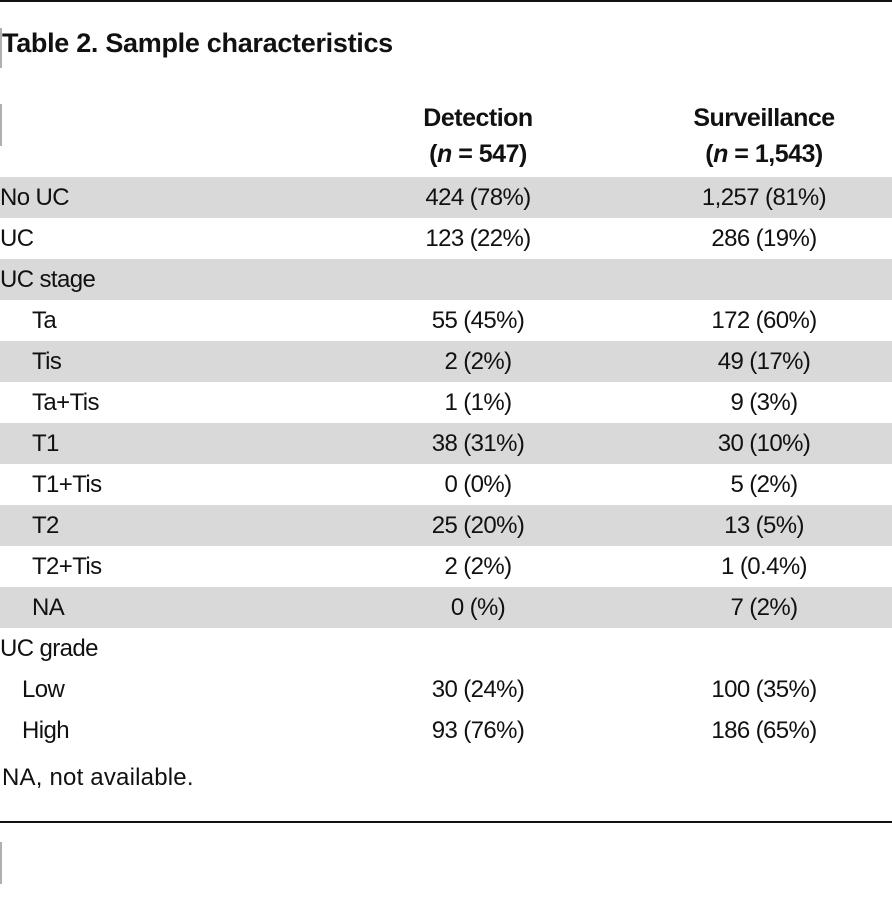  What do you see at coordinates (446, 648) in the screenshot?
I see `table-row: UC grade` at bounding box center [446, 648].